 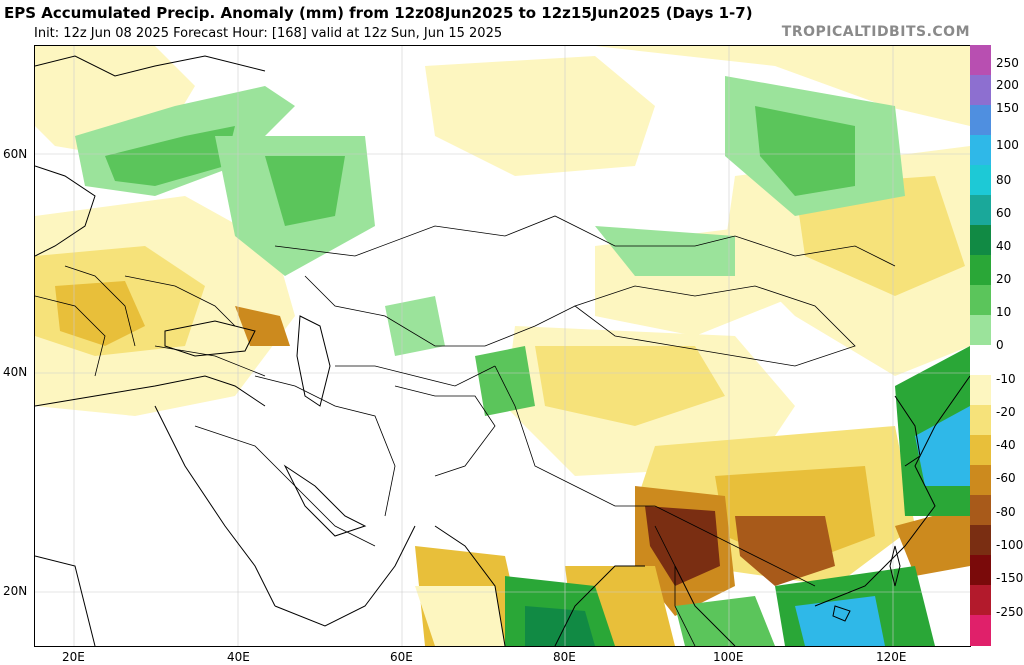 I want to click on coast-indochina, so click(x=705, y=605).